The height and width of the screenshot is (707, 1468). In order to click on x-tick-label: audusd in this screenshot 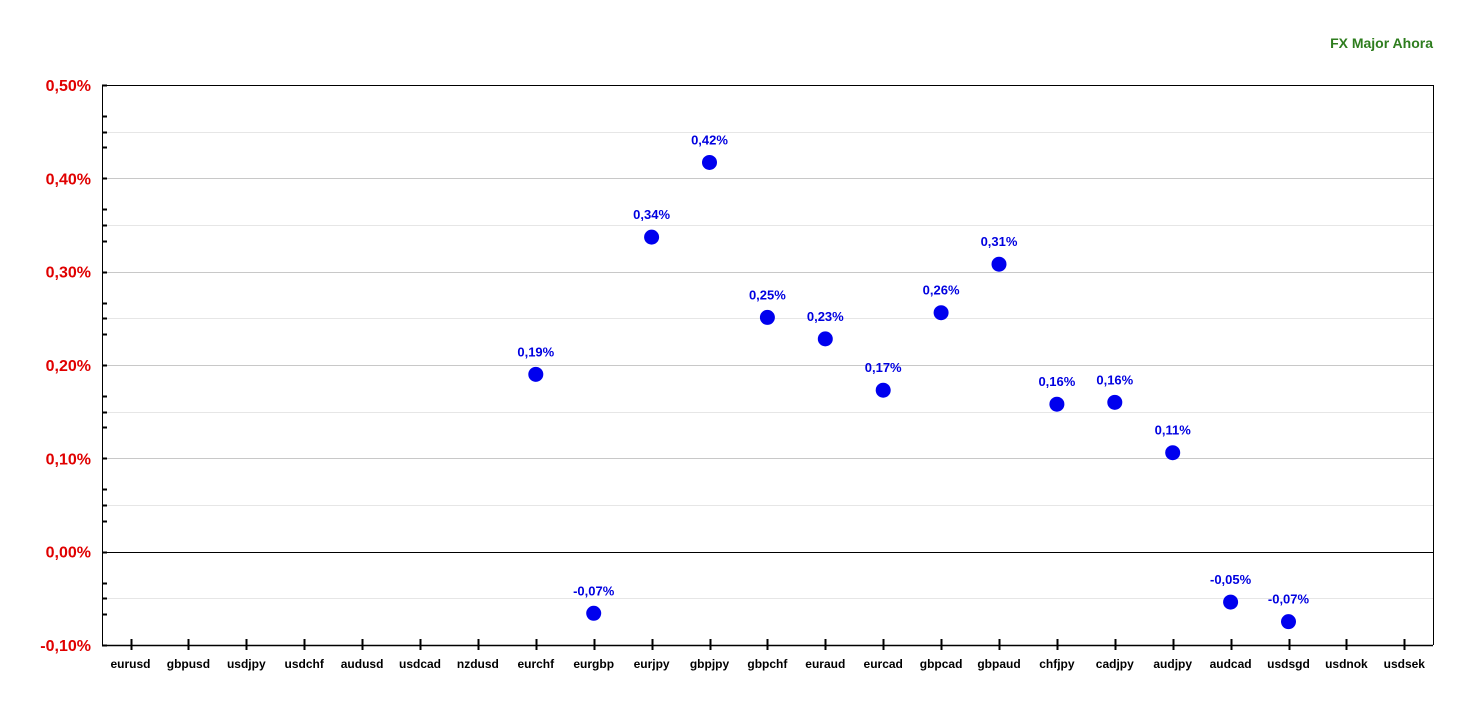, I will do `click(362, 664)`.